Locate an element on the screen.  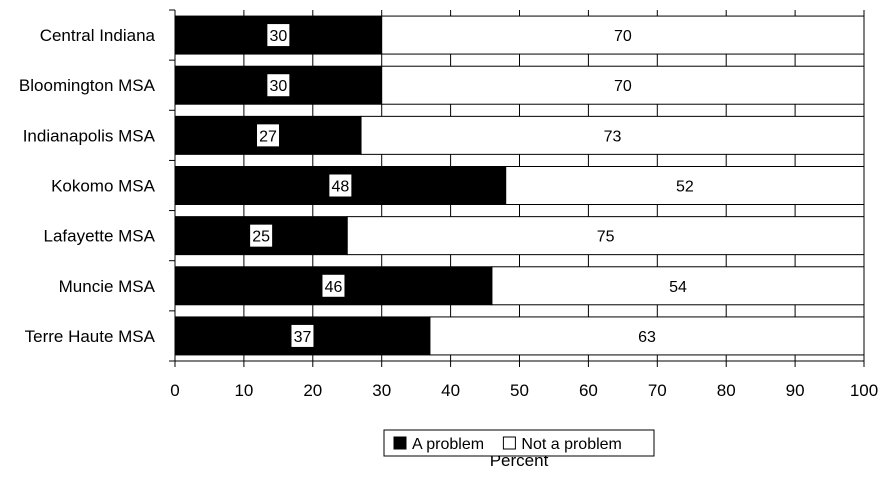
legend: A problem Not a problem is located at coordinates (519, 443).